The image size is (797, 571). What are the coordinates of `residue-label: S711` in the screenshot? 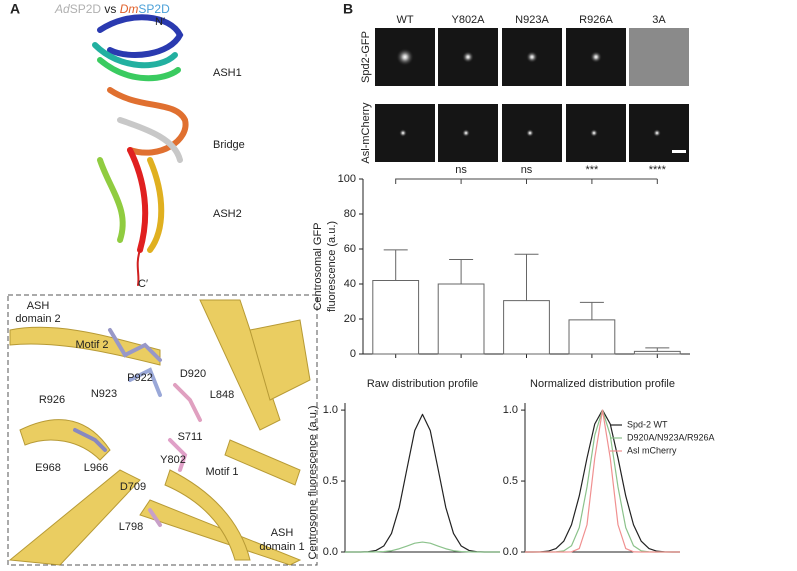 It's located at (190, 437).